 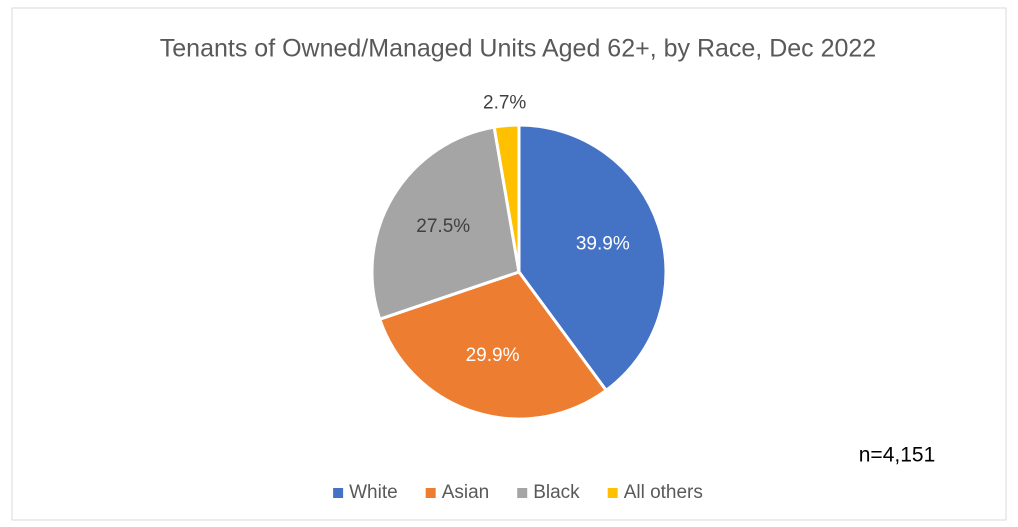 What do you see at coordinates (897, 455) in the screenshot?
I see `annotation: n=4,151` at bounding box center [897, 455].